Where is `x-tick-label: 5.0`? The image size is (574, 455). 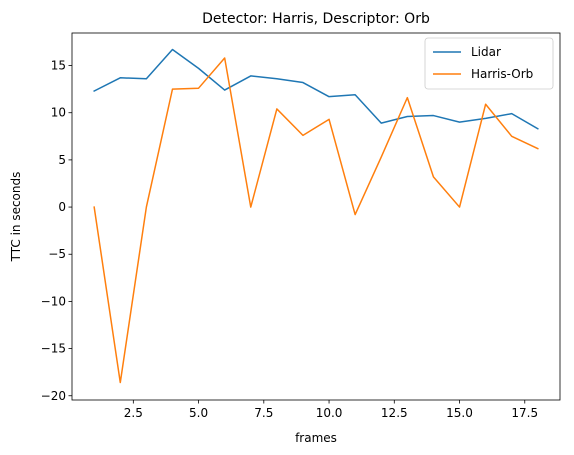
x-tick-label: 5.0 is located at coordinates (198, 413).